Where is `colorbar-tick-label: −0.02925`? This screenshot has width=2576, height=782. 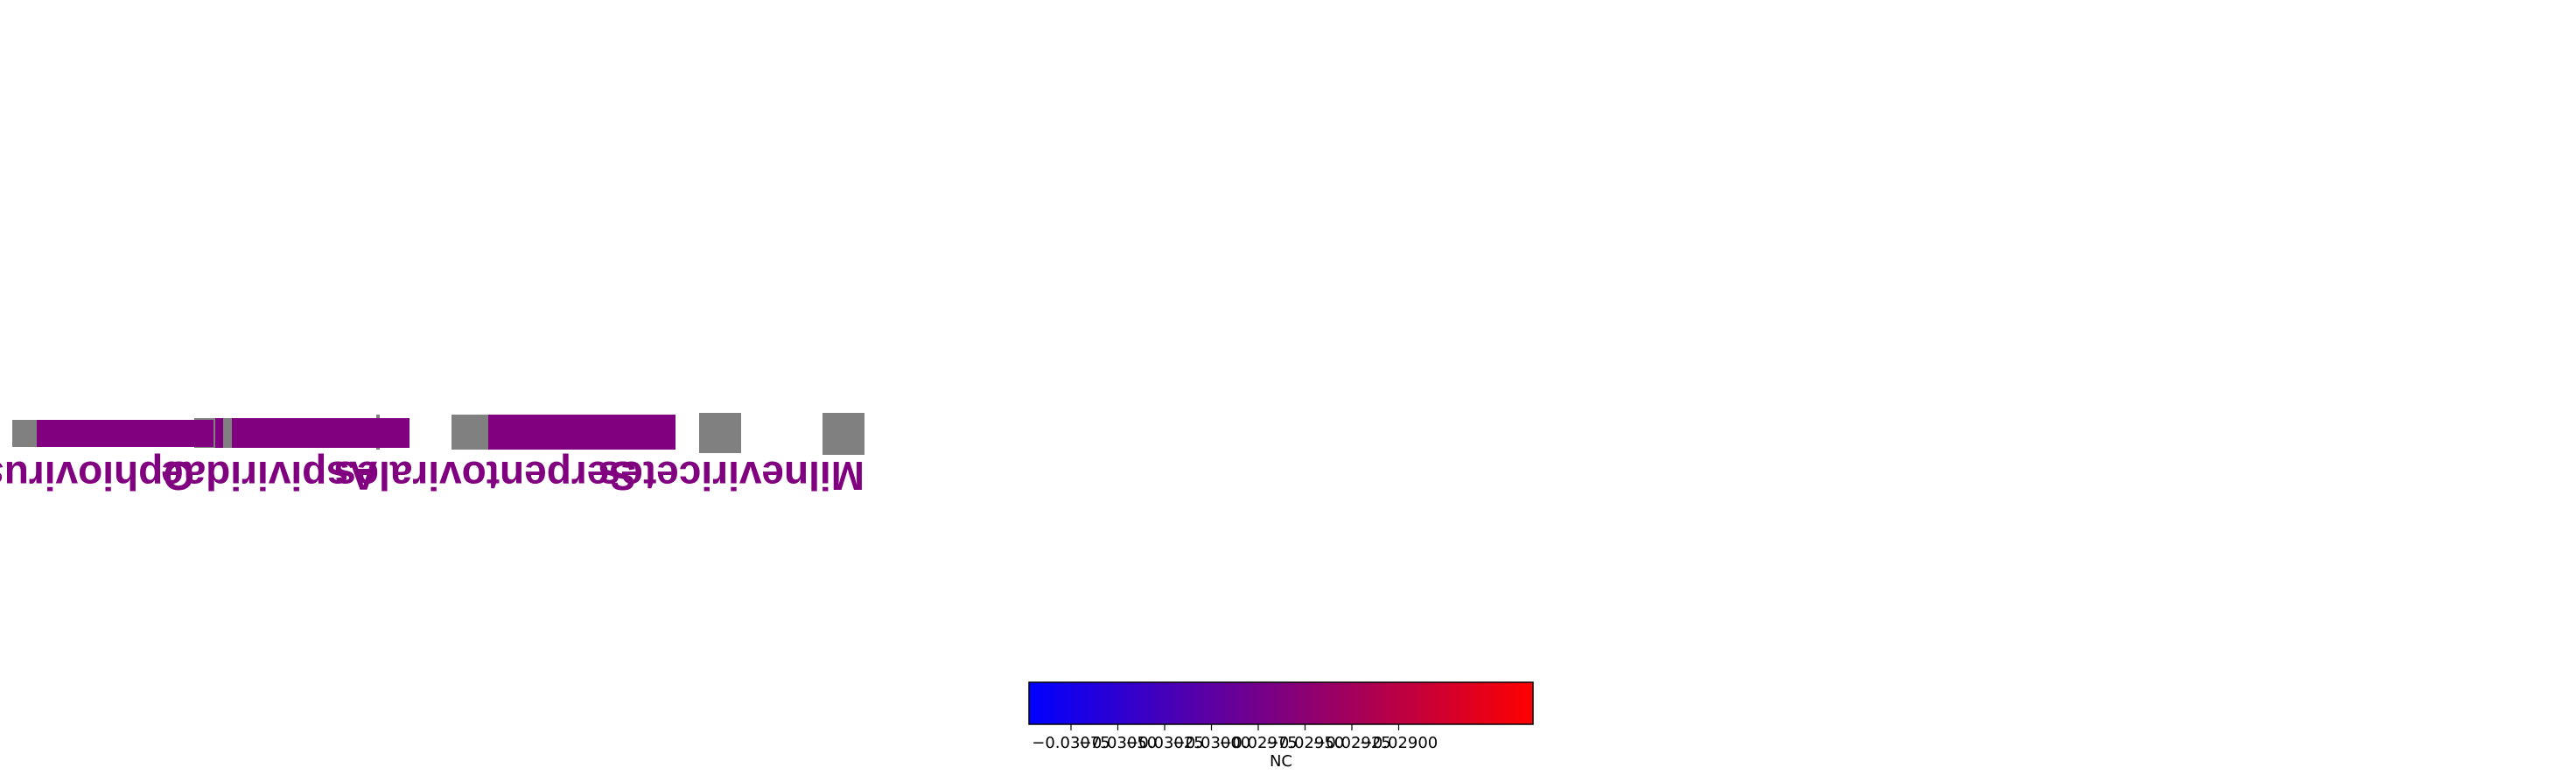
colorbar-tick-label: −0.02925 is located at coordinates (1351, 743).